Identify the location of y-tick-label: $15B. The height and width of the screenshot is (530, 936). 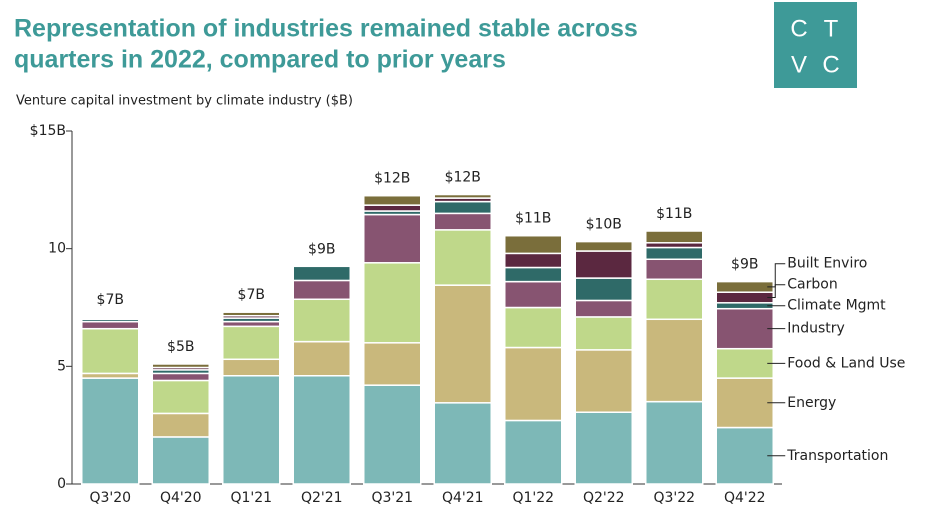
(48, 131).